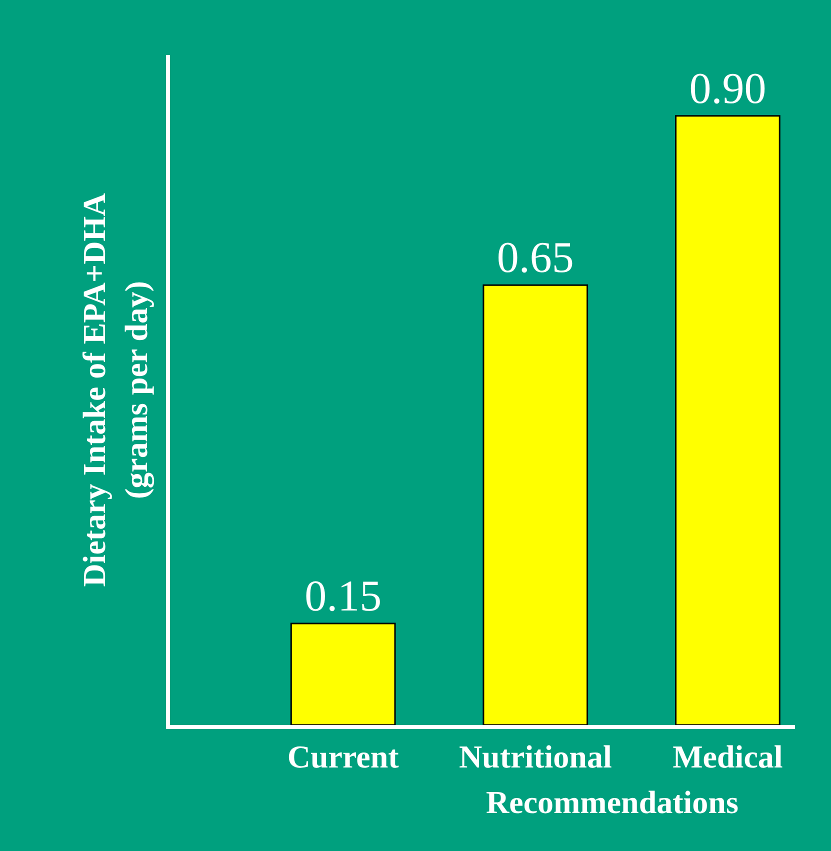  What do you see at coordinates (115, 390) in the screenshot?
I see `y-axis-title: Dietary Intake of EPA+DHA (grams per day)` at bounding box center [115, 390].